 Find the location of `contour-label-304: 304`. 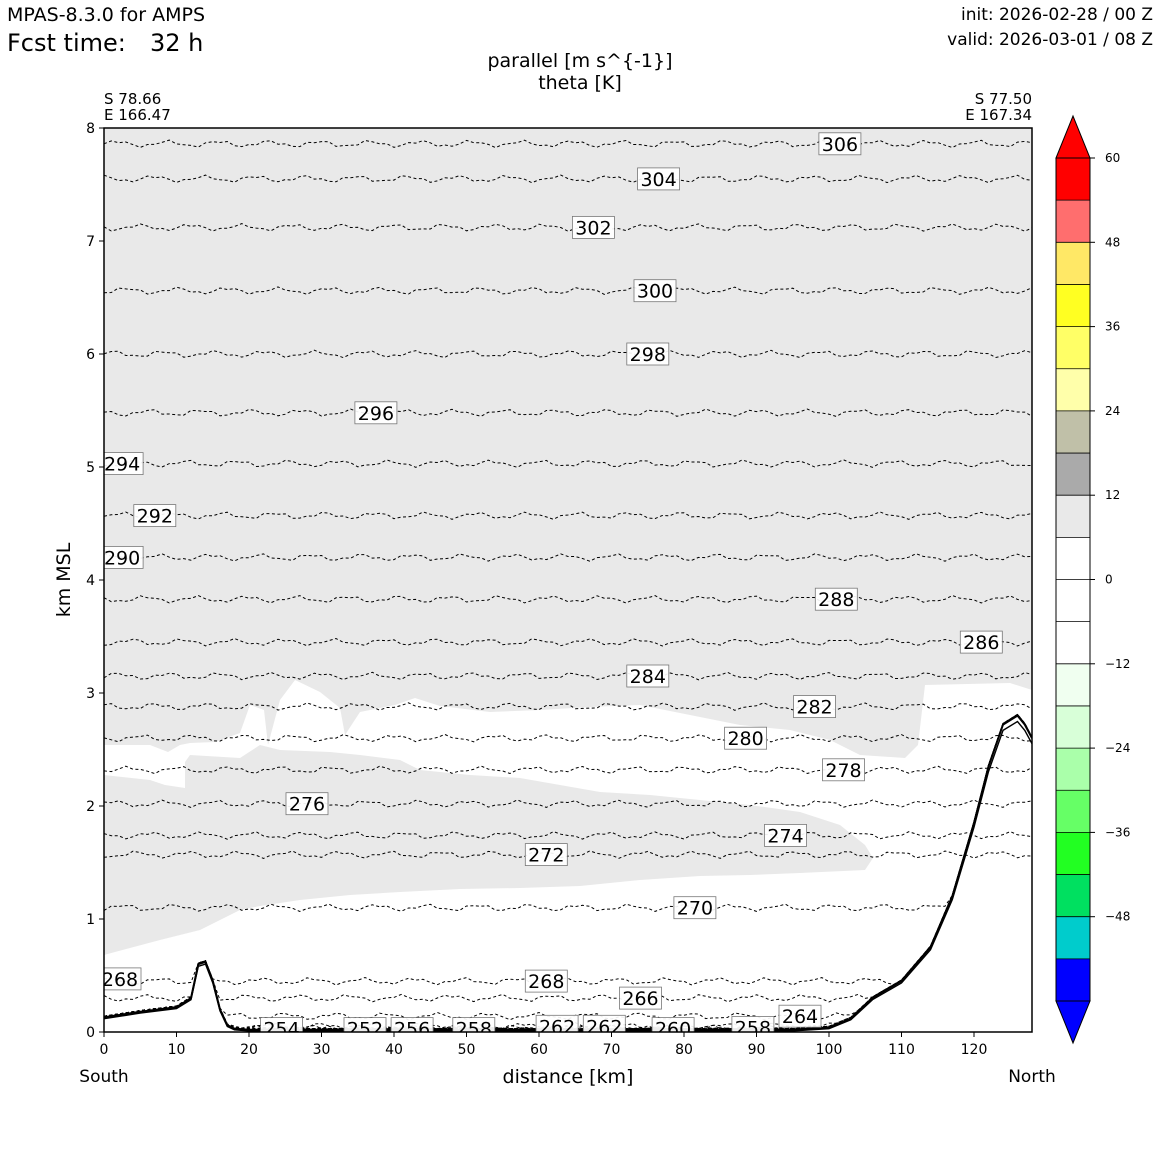

contour-label-304: 304 is located at coordinates (658, 179).